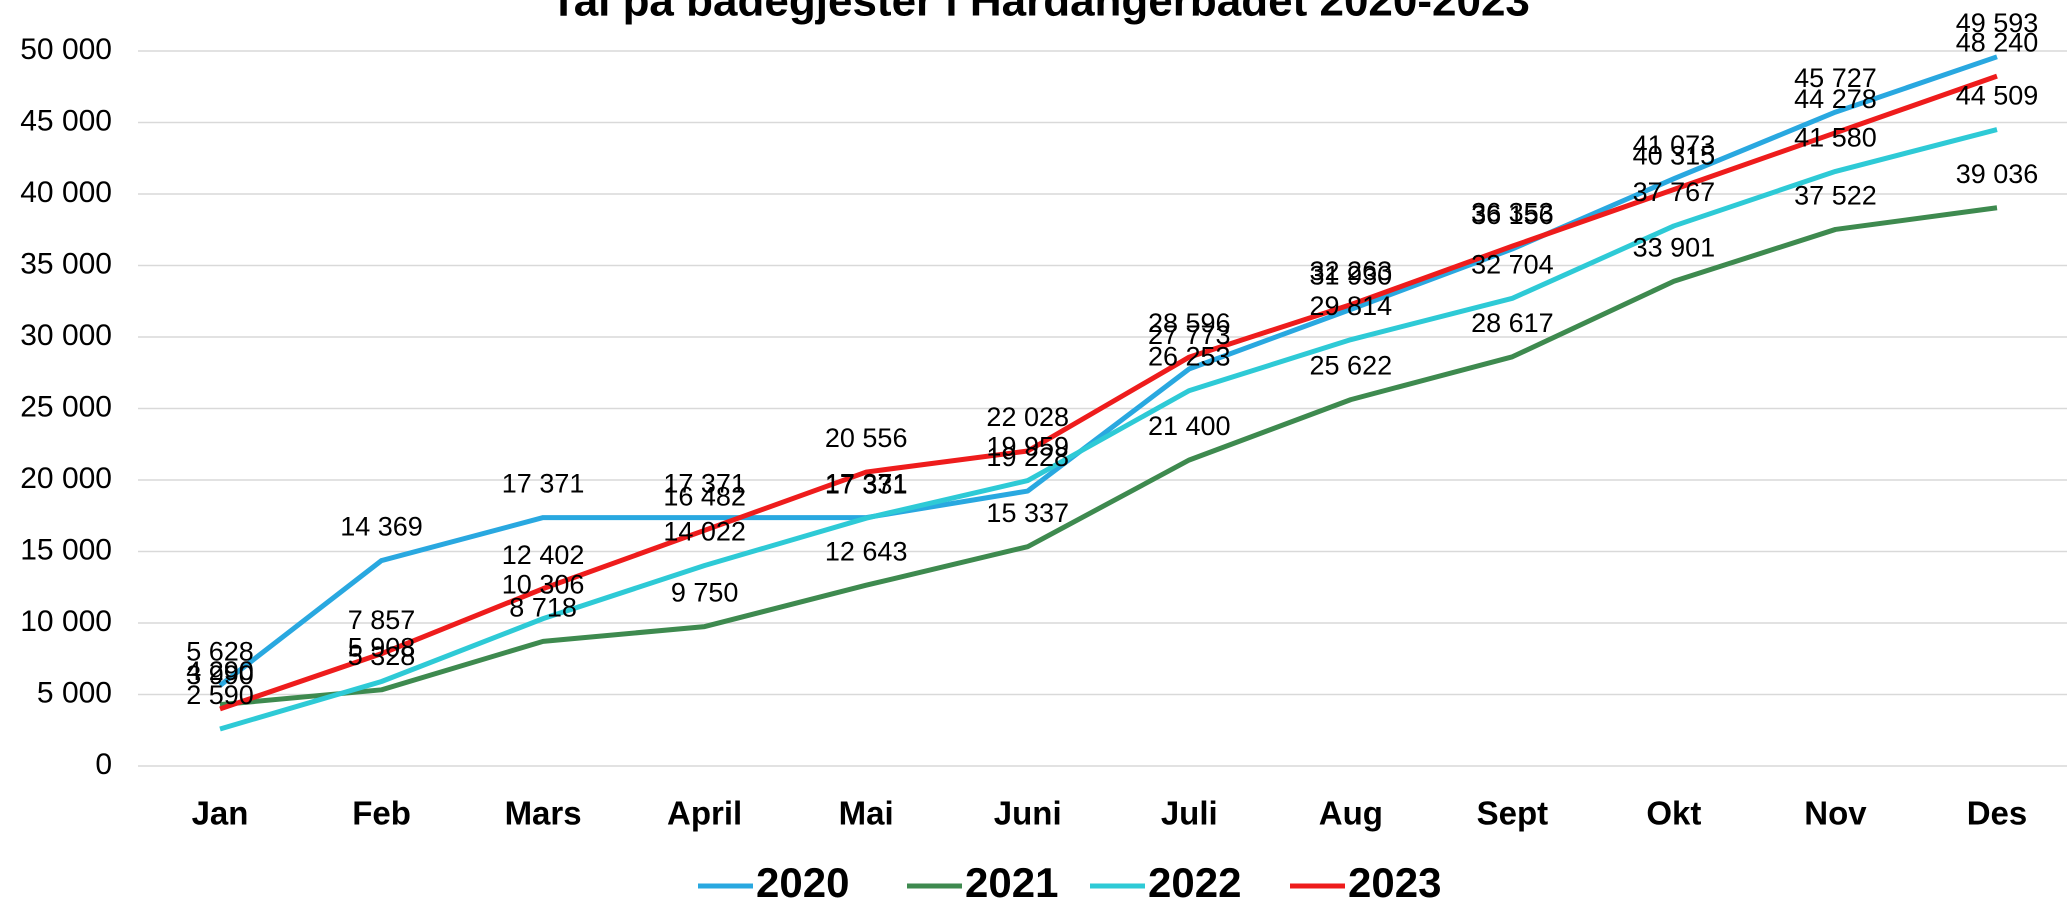 The height and width of the screenshot is (904, 2067). Describe the element at coordinates (1835, 78) in the screenshot. I see `data-label: 45 727` at that location.